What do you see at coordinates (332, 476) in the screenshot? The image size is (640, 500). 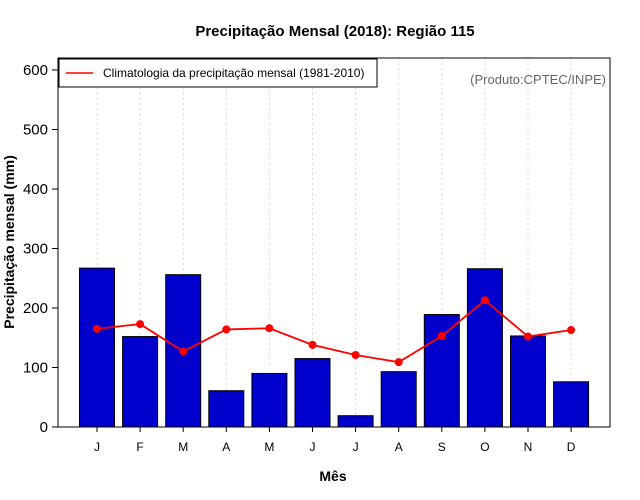 I see `x-axis-label: Mês` at bounding box center [332, 476].